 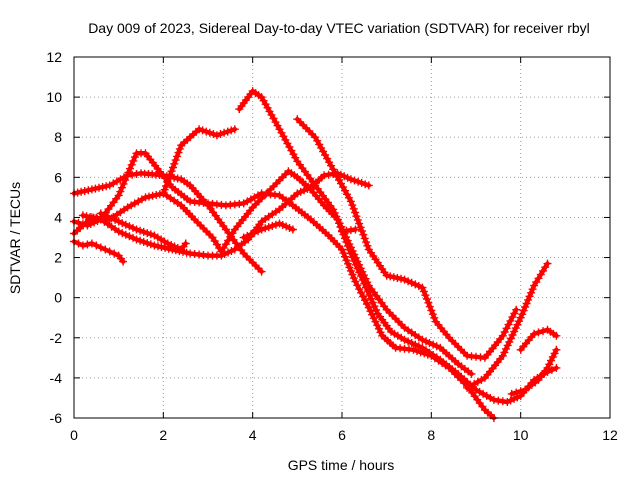 What do you see at coordinates (58, 217) in the screenshot?
I see `y-tick-label: 4` at bounding box center [58, 217].